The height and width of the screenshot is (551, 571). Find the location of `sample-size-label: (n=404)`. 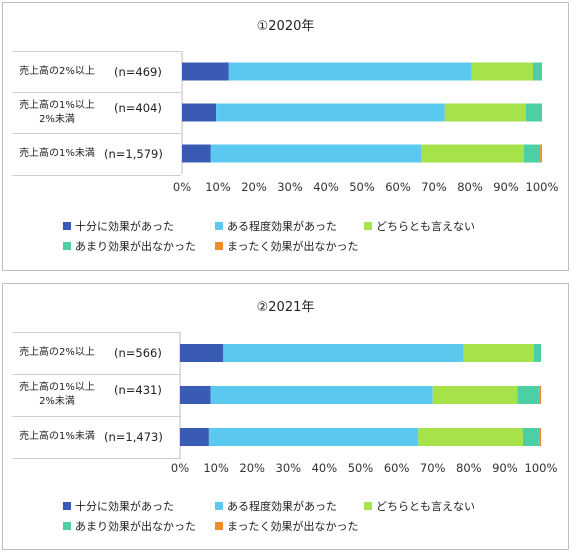

sample-size-label: (n=404) is located at coordinates (138, 108).